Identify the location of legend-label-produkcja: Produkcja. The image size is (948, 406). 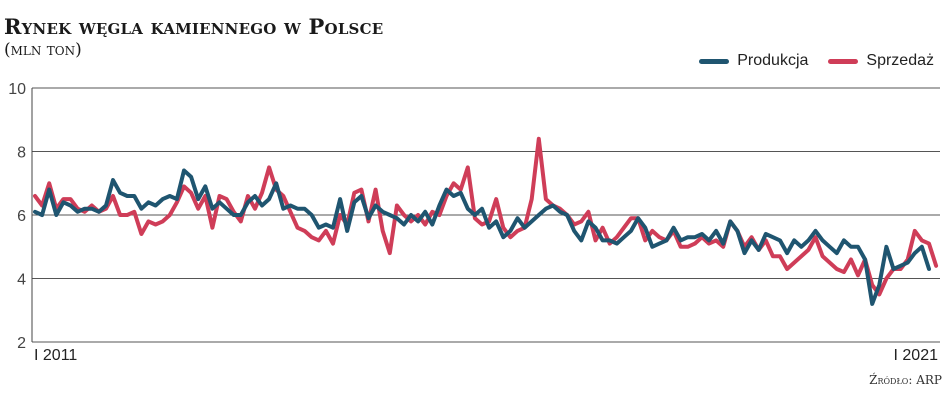
(773, 60).